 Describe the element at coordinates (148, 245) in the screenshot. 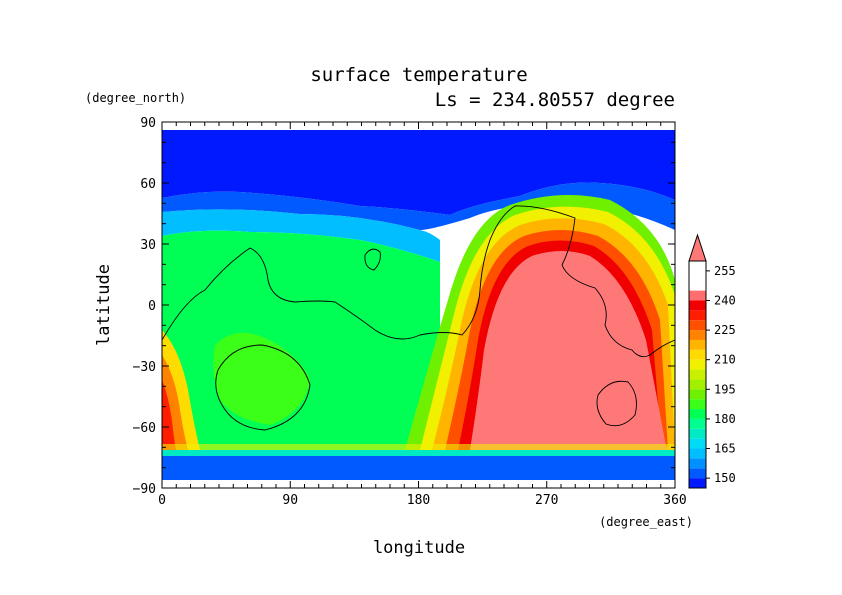

I see `y-tick-label: 30` at that location.